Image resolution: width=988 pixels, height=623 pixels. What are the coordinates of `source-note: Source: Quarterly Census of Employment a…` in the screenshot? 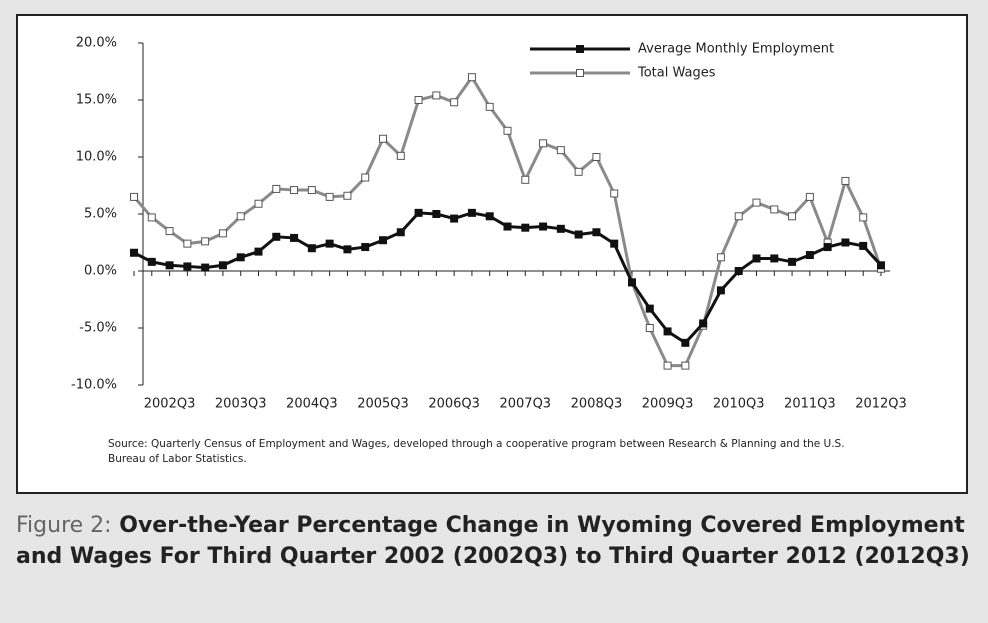 It's located at (476, 451).